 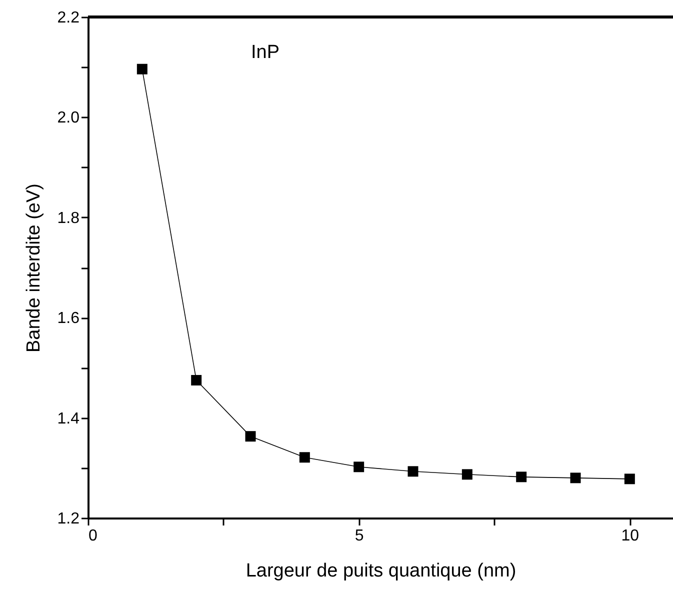 What do you see at coordinates (33, 268) in the screenshot?
I see `y-axis-title: Bande interdite (eV)` at bounding box center [33, 268].